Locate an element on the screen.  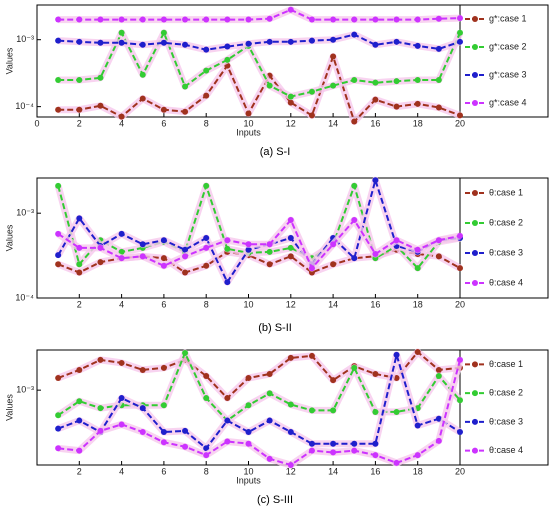
x-tick-label: 6 is located at coordinates (163, 123).